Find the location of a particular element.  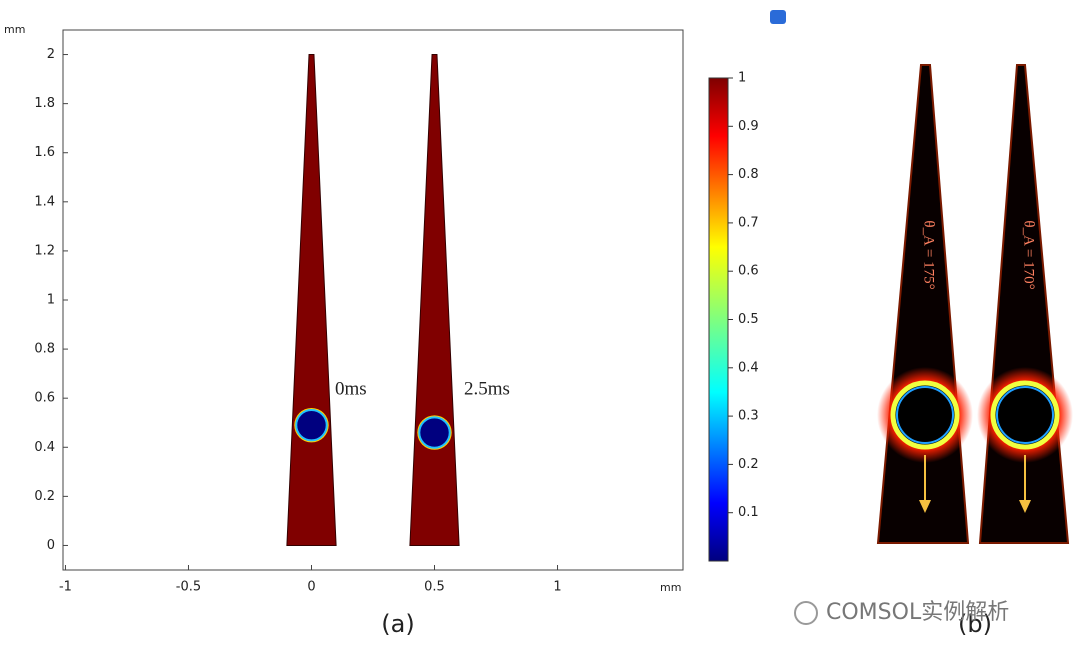

y-tick-label: 1.4 is located at coordinates (44, 201).